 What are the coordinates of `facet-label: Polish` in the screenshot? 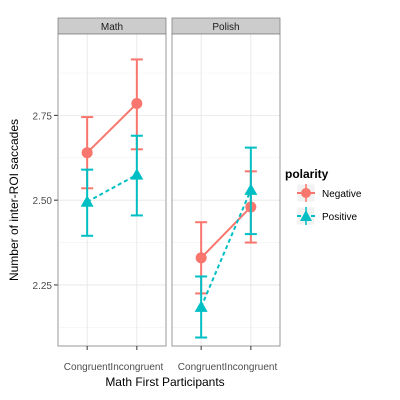 It's located at (225, 27).